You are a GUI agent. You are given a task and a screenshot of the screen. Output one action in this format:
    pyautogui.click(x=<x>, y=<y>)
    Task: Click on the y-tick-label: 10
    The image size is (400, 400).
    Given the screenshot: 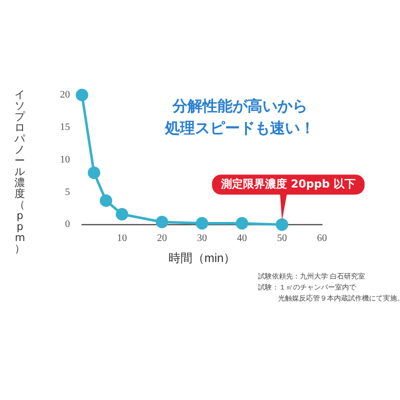 What is the action you would take?
    pyautogui.click(x=65, y=160)
    